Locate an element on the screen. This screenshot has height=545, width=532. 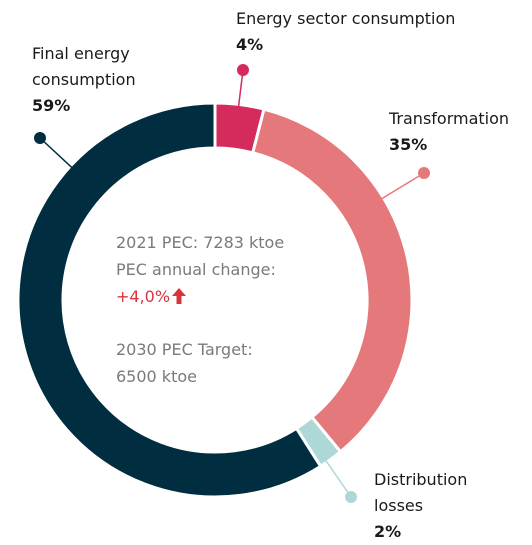
slice-value-label: 4% is located at coordinates (250, 44).